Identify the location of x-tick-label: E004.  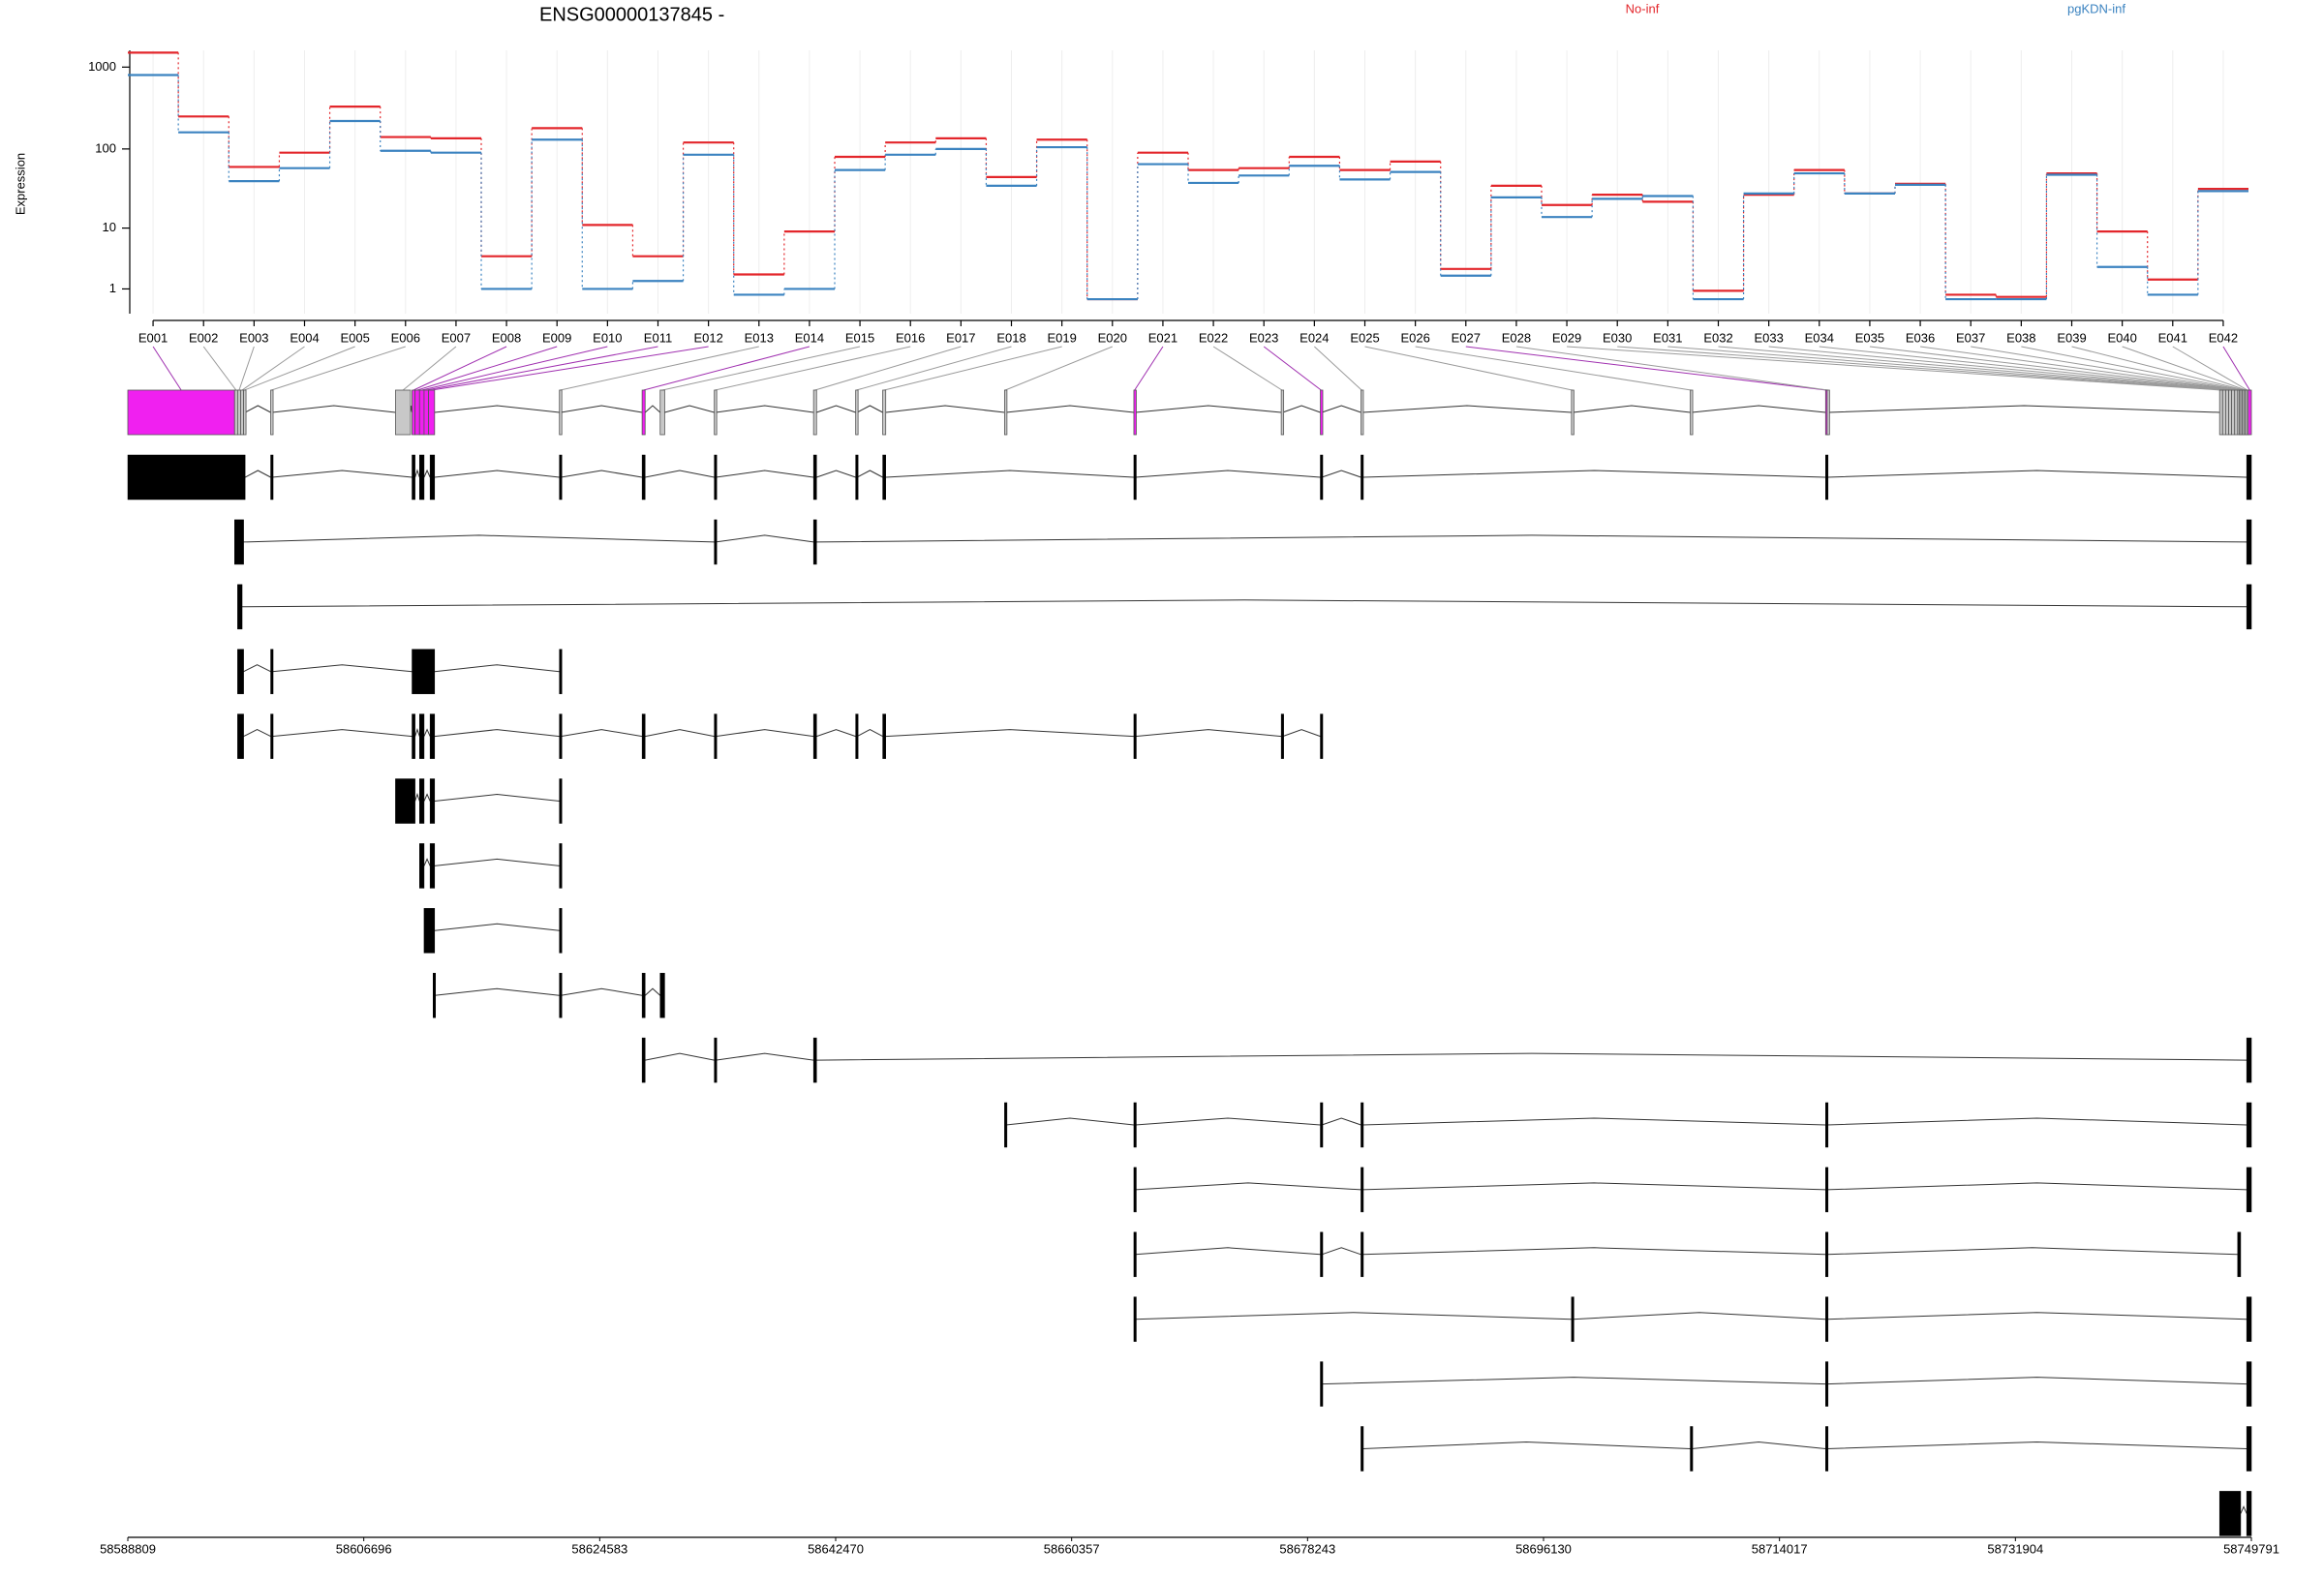
(305, 337).